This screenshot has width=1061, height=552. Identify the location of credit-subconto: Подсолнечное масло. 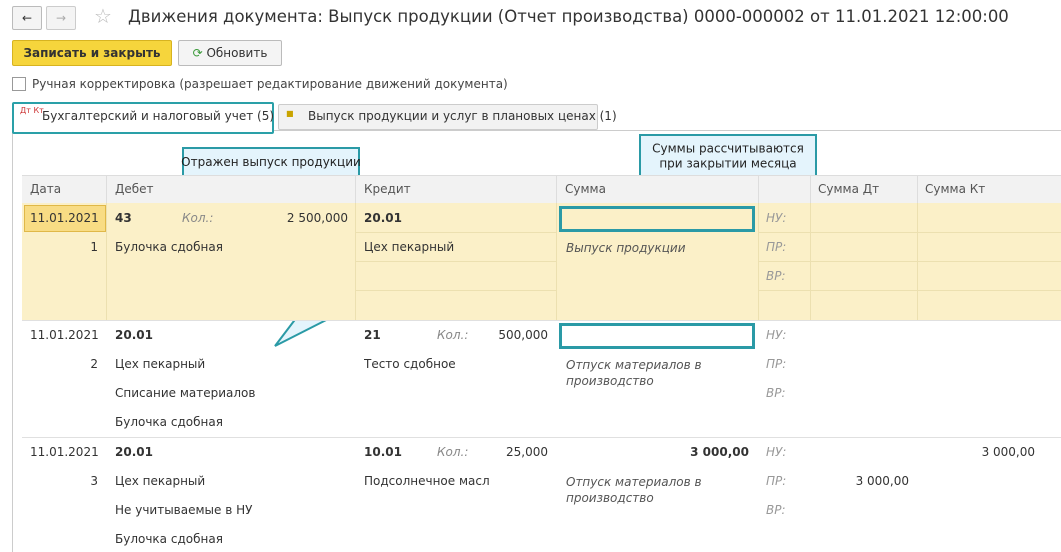
(427, 481).